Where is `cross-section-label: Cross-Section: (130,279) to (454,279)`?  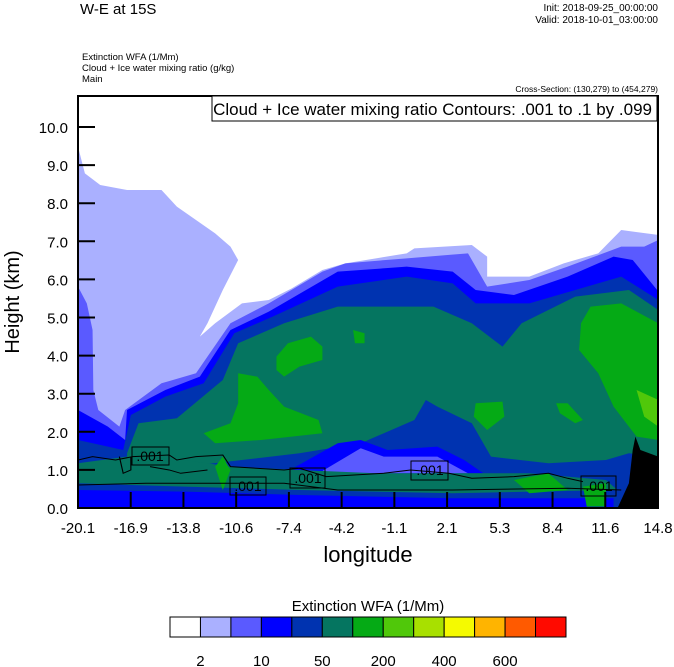 cross-section-label: Cross-Section: (130,279) to (454,279) is located at coordinates (586, 89).